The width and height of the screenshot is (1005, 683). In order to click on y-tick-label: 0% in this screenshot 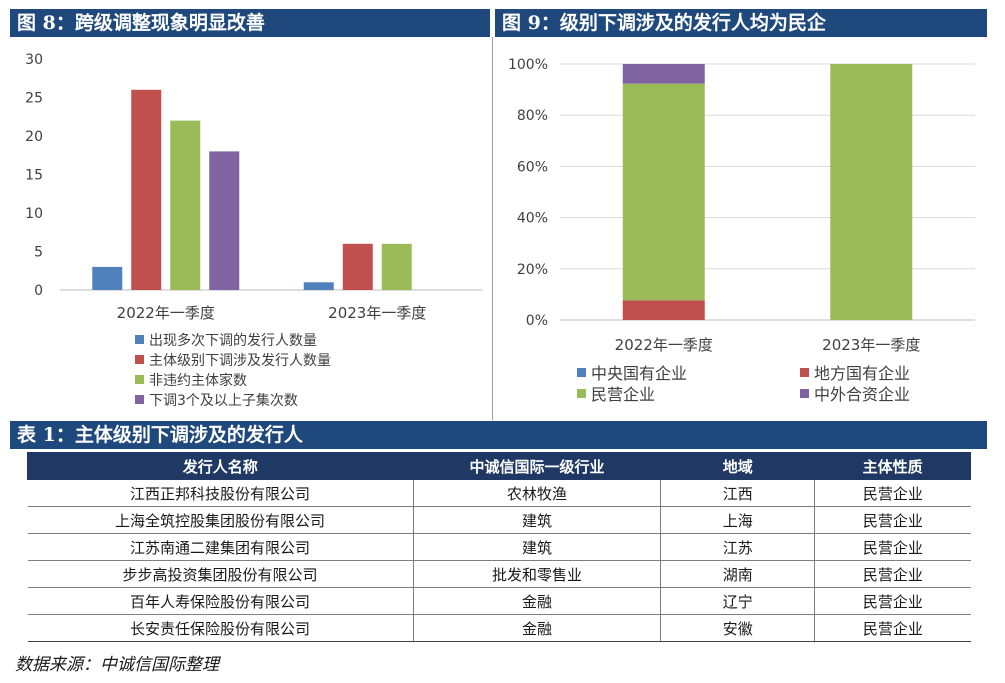, I will do `click(537, 321)`.